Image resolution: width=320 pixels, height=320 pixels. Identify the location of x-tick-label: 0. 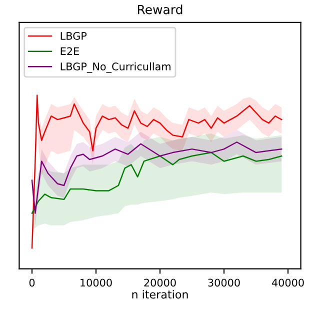
(32, 282).